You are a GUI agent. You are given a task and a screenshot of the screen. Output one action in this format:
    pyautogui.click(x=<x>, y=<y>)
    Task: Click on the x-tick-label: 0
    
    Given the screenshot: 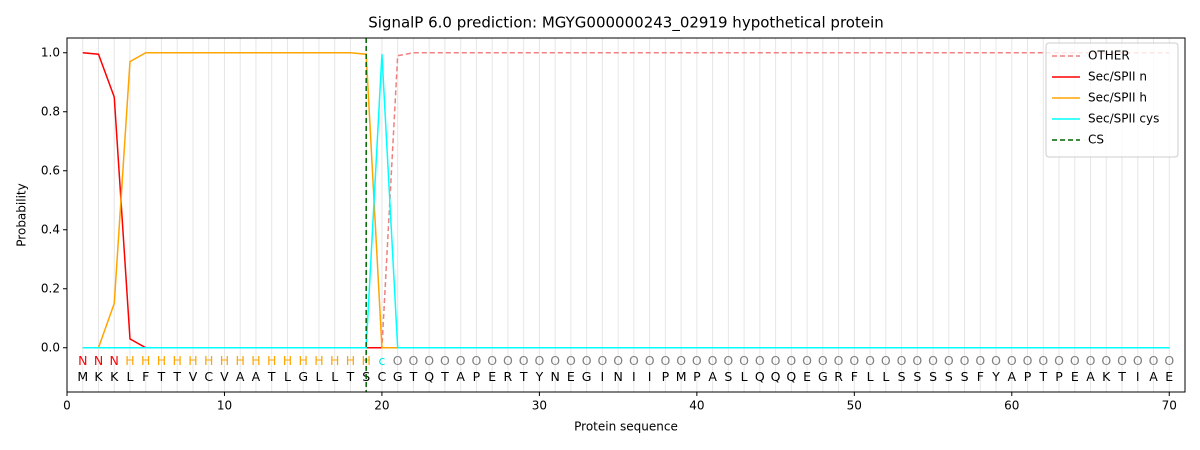 What is the action you would take?
    pyautogui.click(x=67, y=406)
    